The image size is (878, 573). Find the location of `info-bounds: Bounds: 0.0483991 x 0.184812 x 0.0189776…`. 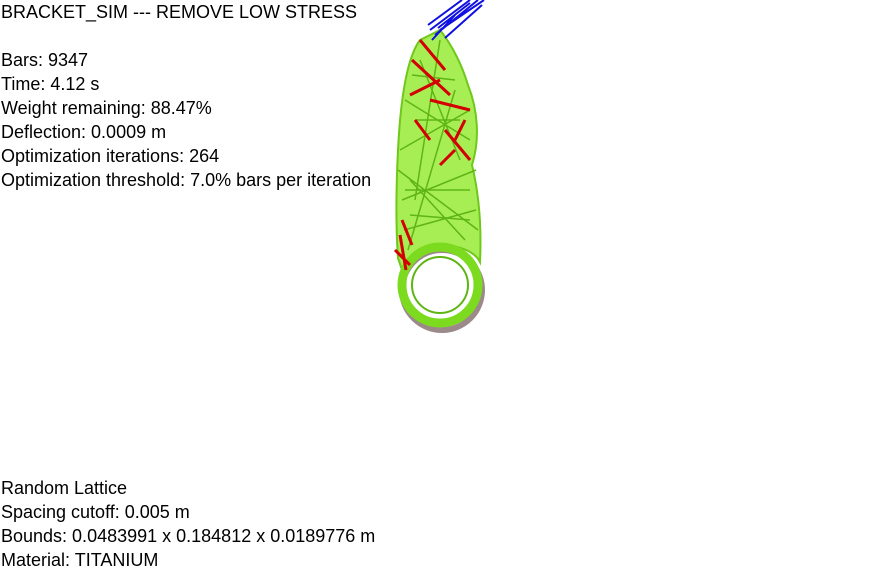

info-bounds: Bounds: 0.0483991 x 0.184812 x 0.0189776… is located at coordinates (188, 536).